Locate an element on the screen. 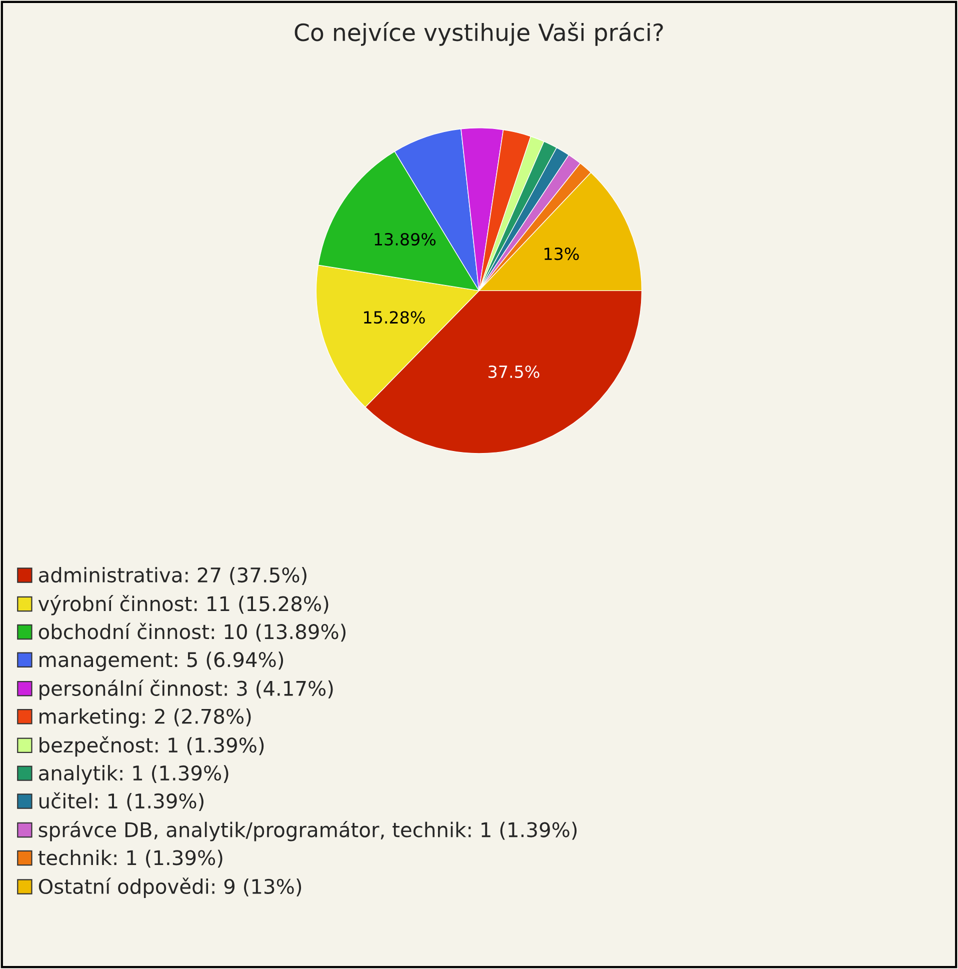 This screenshot has height=969, width=958. data-label: 37.5% is located at coordinates (514, 371).